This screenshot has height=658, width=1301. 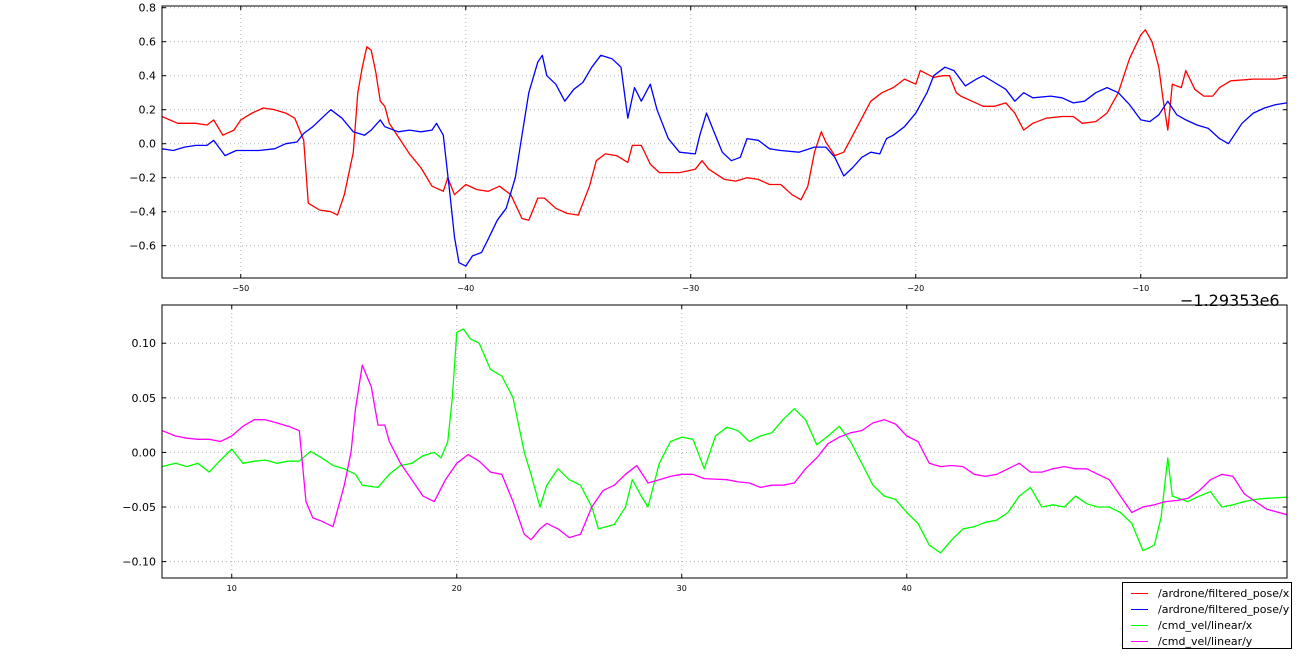 What do you see at coordinates (148, 110) in the screenshot?
I see `y-tick-label: 0.2` at bounding box center [148, 110].